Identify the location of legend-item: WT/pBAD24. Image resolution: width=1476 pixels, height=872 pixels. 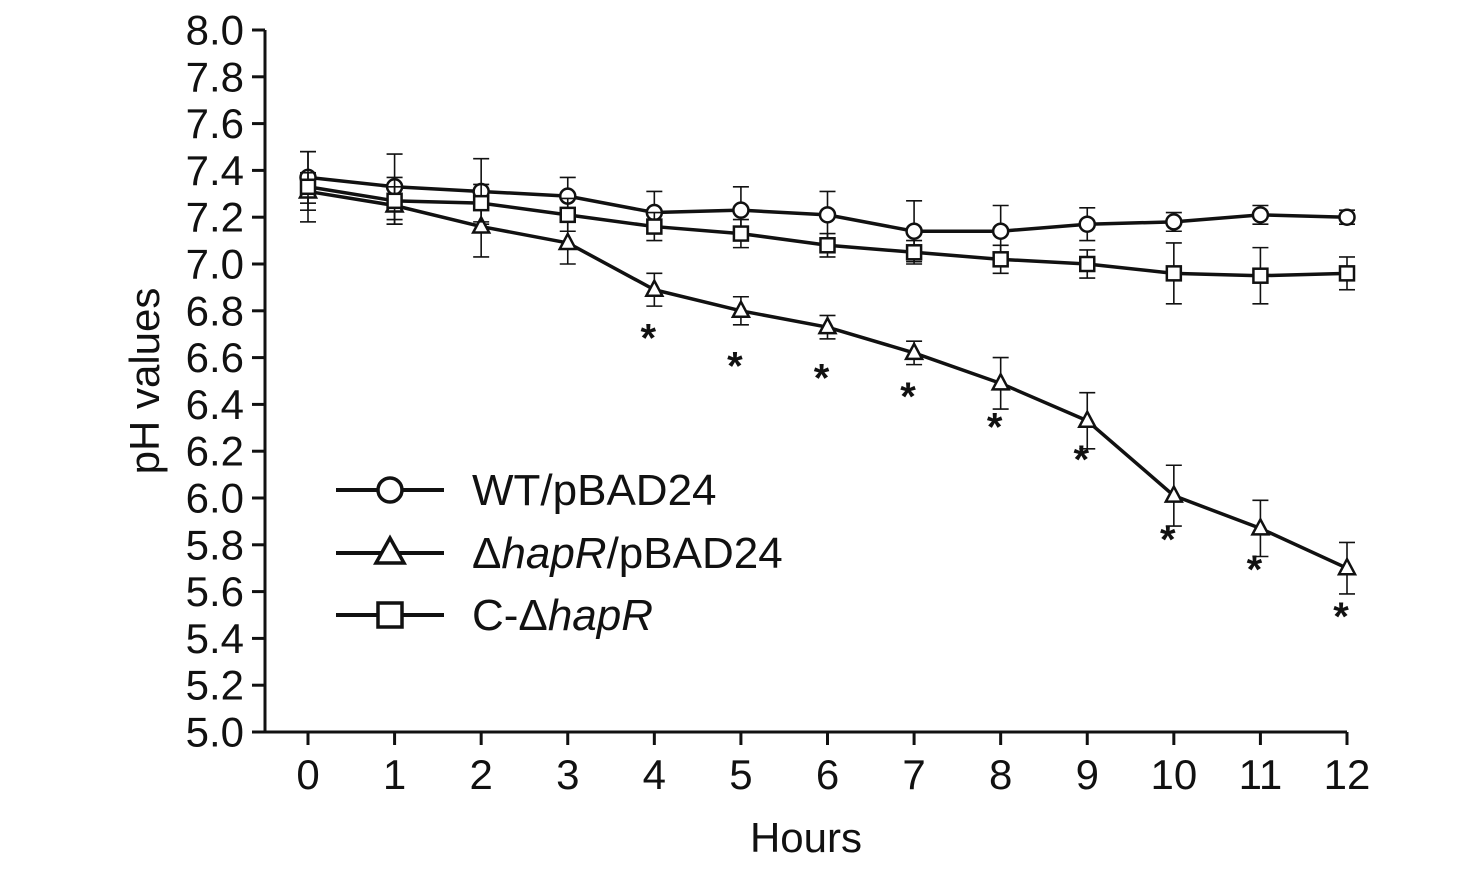
(526, 490).